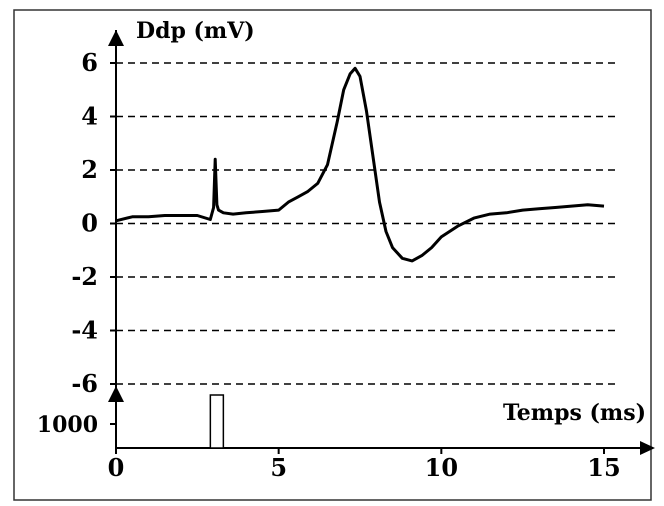 The image size is (664, 506). Describe the element at coordinates (84, 276) in the screenshot. I see `y-tick-label: -2` at that location.